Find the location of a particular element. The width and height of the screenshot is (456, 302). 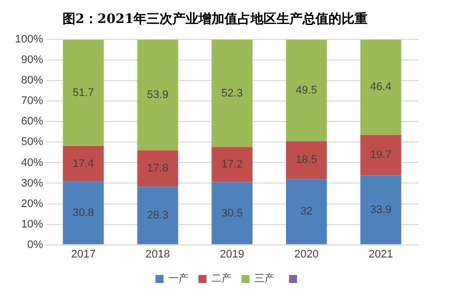

chart-title: 图2：2021年三次产业增加值占地区生产总值的比重 is located at coordinates (215, 19).